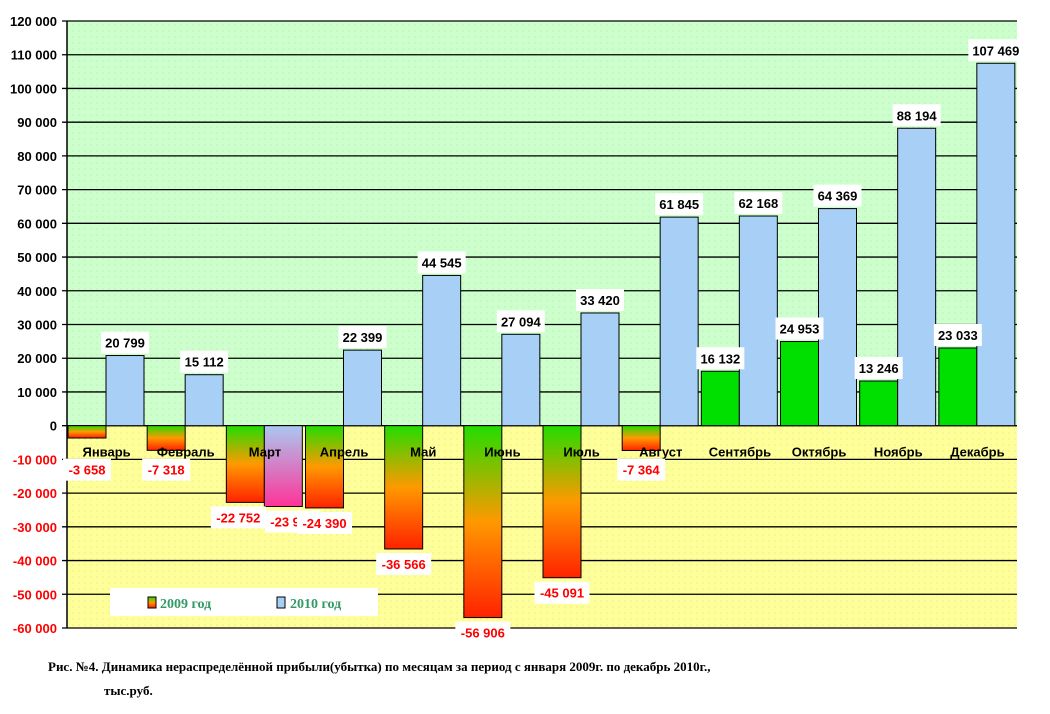 Image resolution: width=1050 pixels, height=714 pixels. I want to click on legend-label-2009: 2009 год, so click(185, 604).